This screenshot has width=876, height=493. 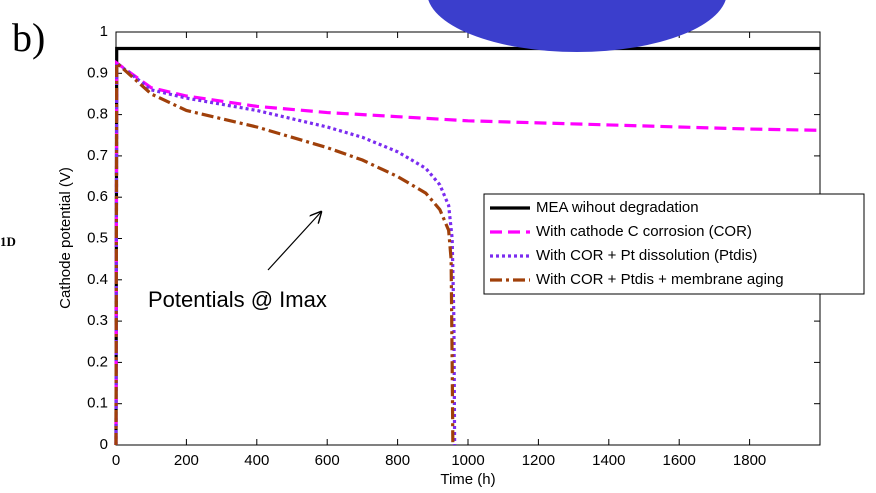 I want to click on x-tick-label: 1000, so click(x=467, y=460).